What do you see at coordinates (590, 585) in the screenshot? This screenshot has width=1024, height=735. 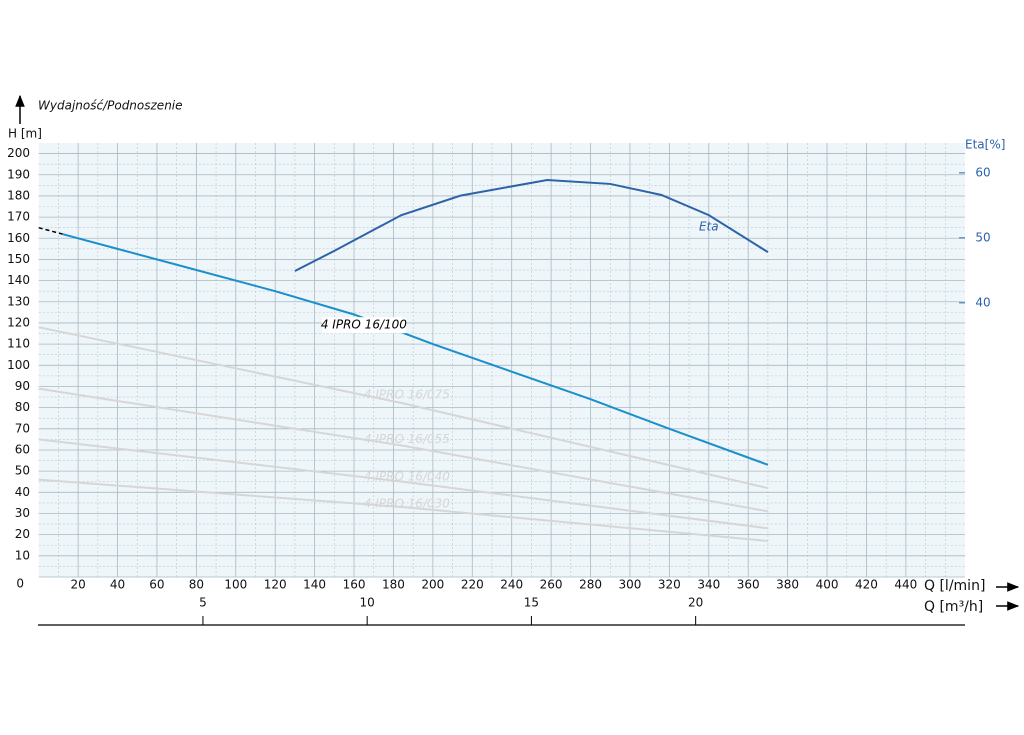 I see `x-tick-label: 280` at bounding box center [590, 585].